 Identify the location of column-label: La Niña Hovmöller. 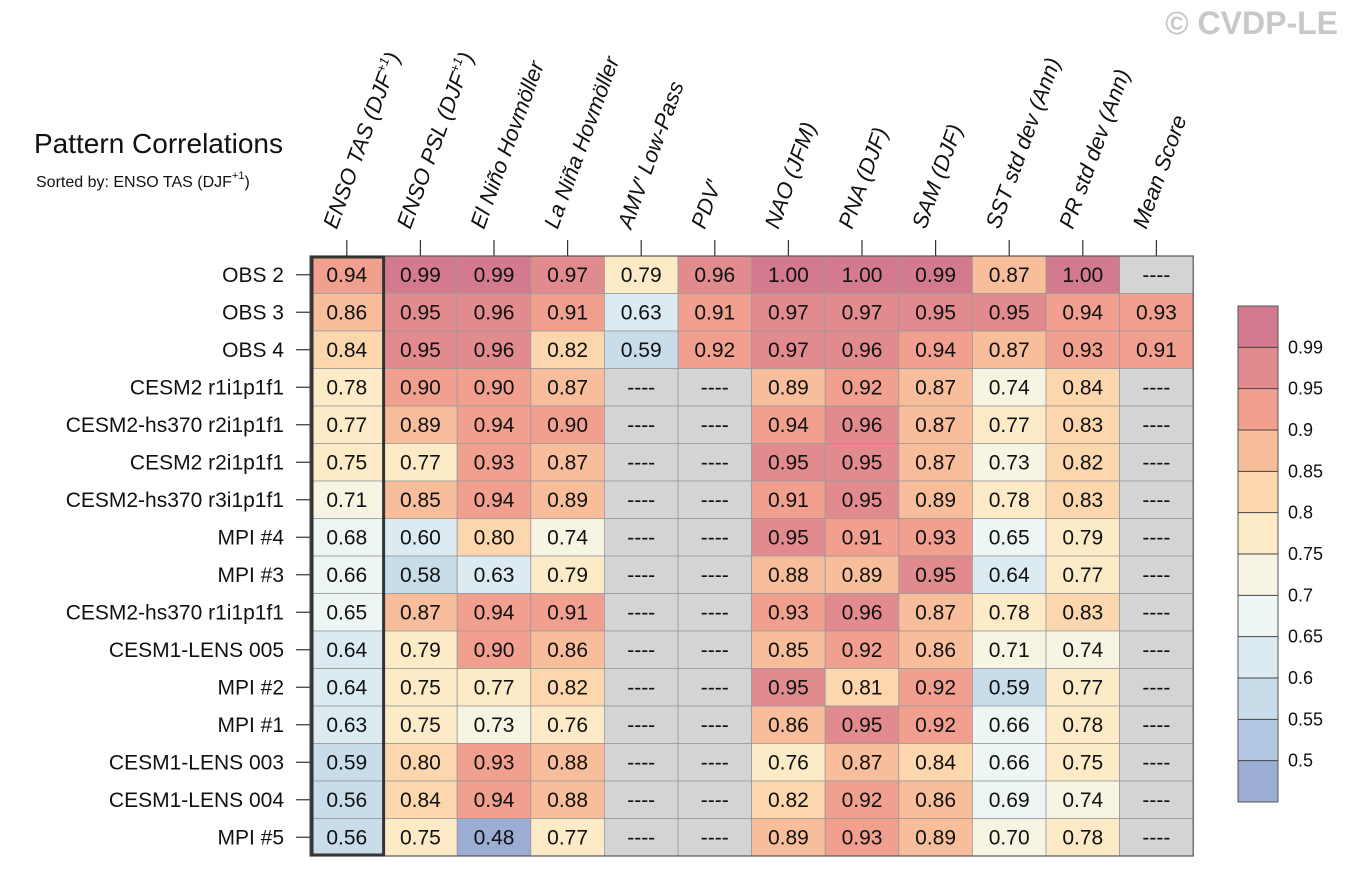
(582, 142).